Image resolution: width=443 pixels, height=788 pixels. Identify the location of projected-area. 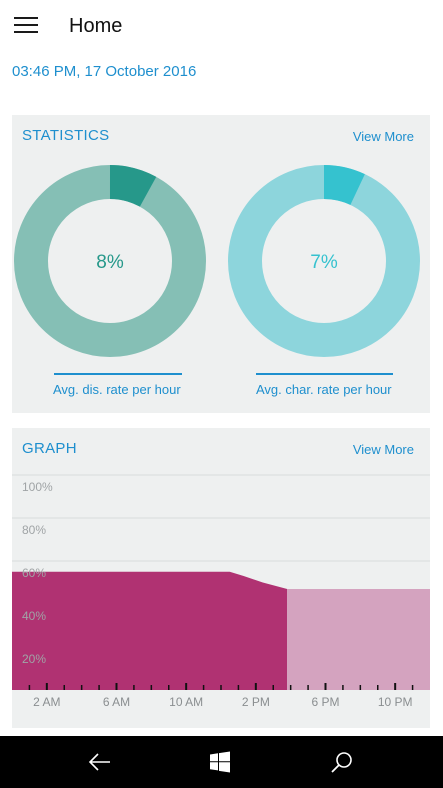
(358, 639).